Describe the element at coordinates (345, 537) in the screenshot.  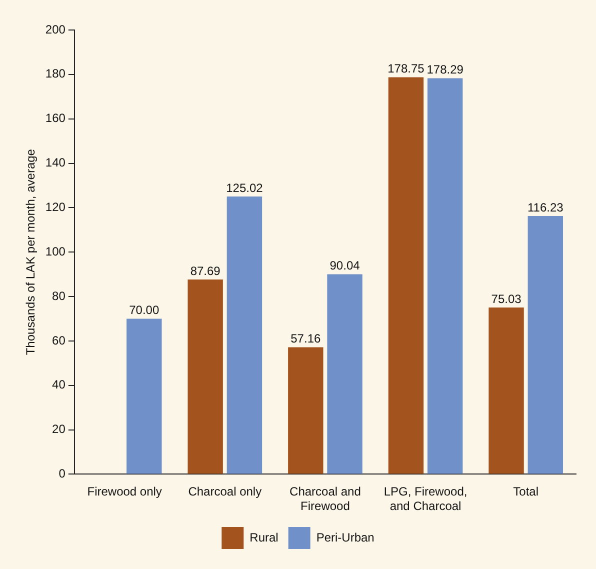
I see `legend-label: Peri-Urban` at that location.